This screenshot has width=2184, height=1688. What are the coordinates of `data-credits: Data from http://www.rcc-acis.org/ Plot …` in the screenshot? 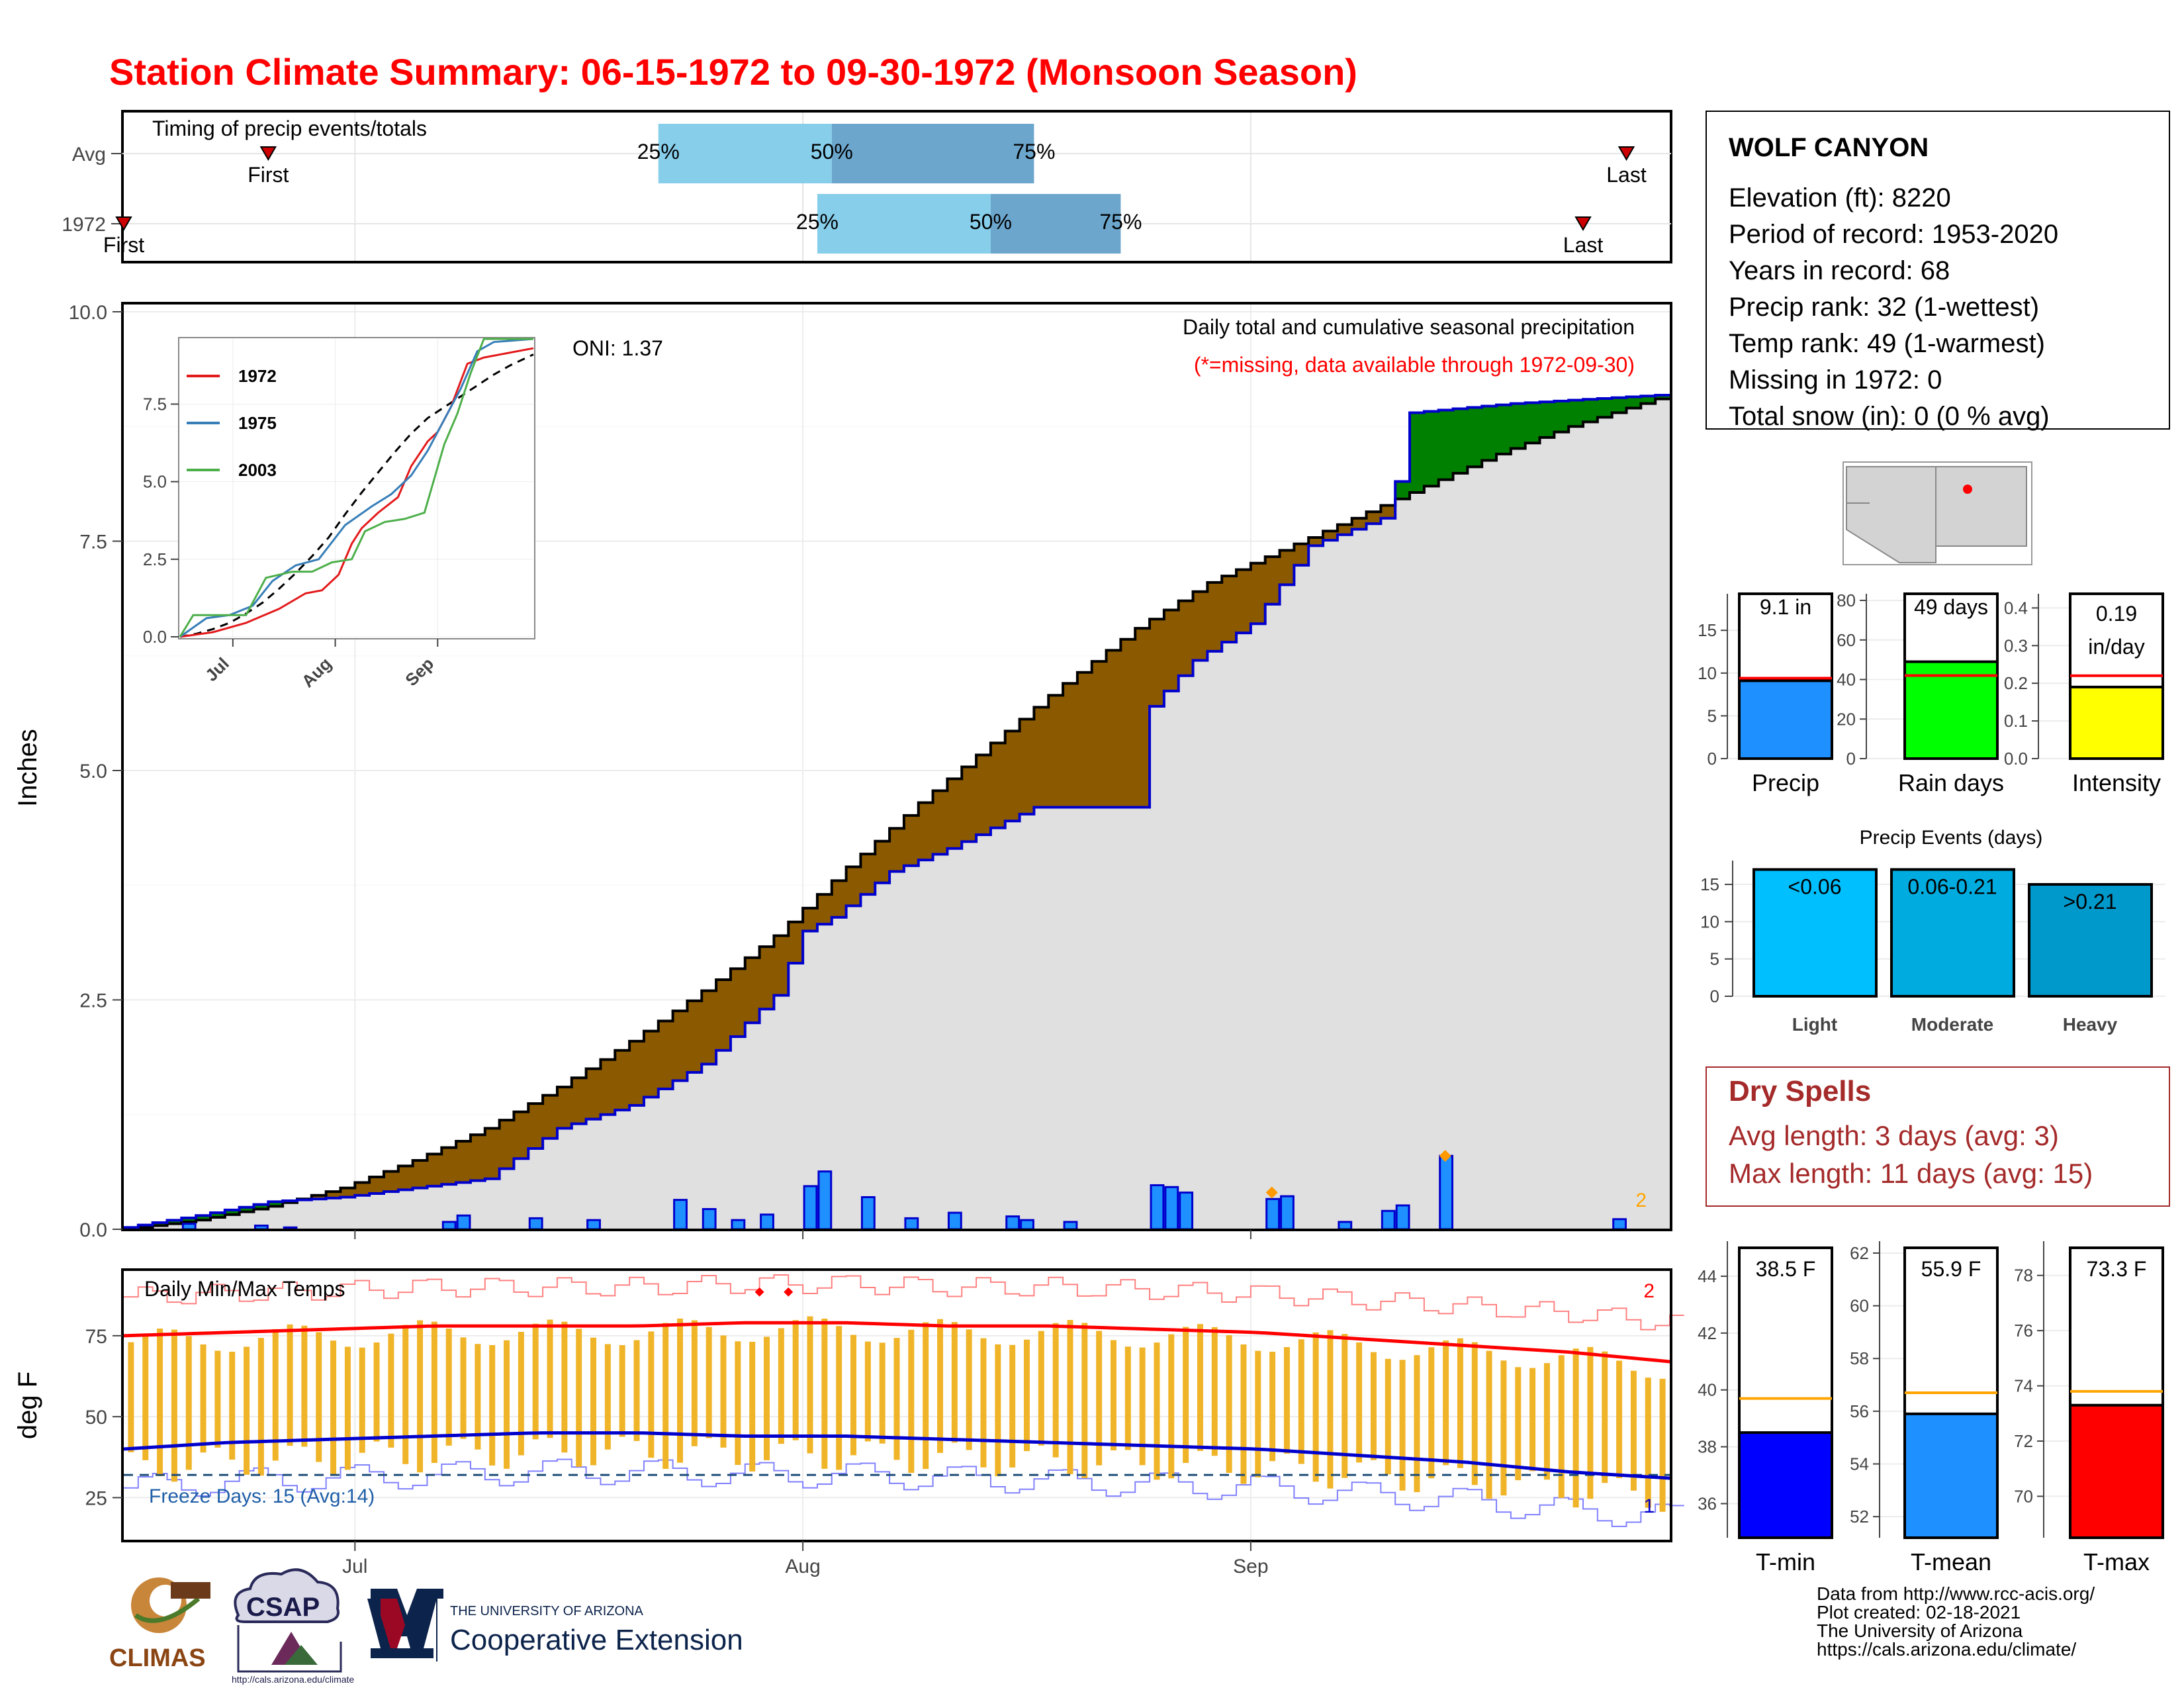 It's located at (1956, 1621).